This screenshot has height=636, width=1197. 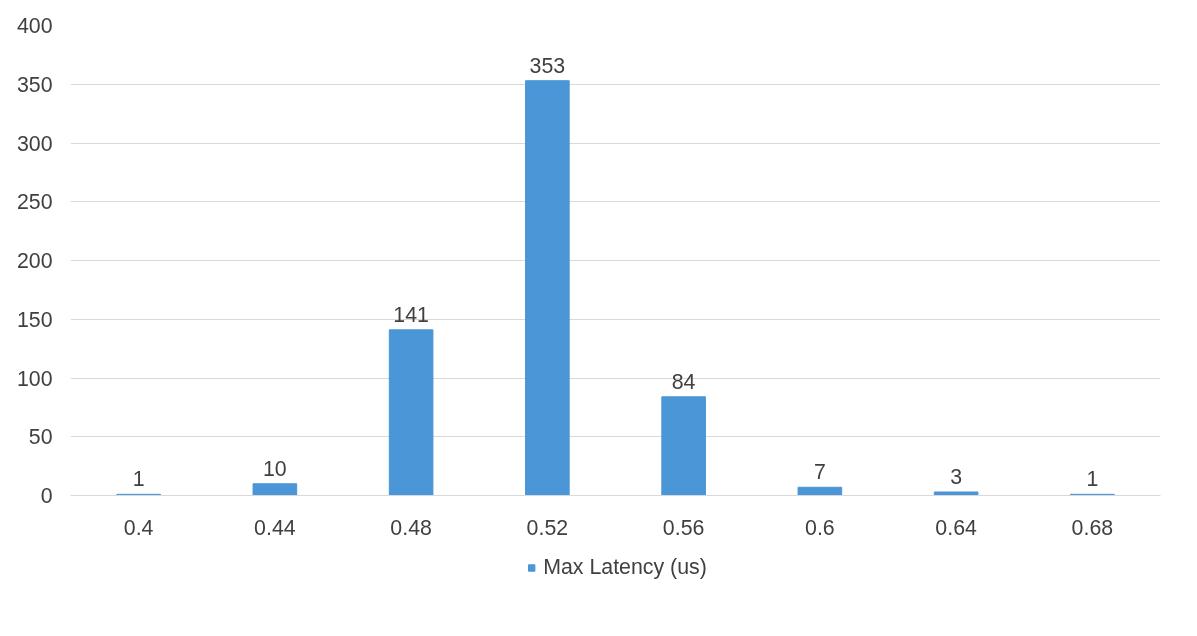 What do you see at coordinates (275, 527) in the screenshot?
I see `x-tick-label: 0.44` at bounding box center [275, 527].